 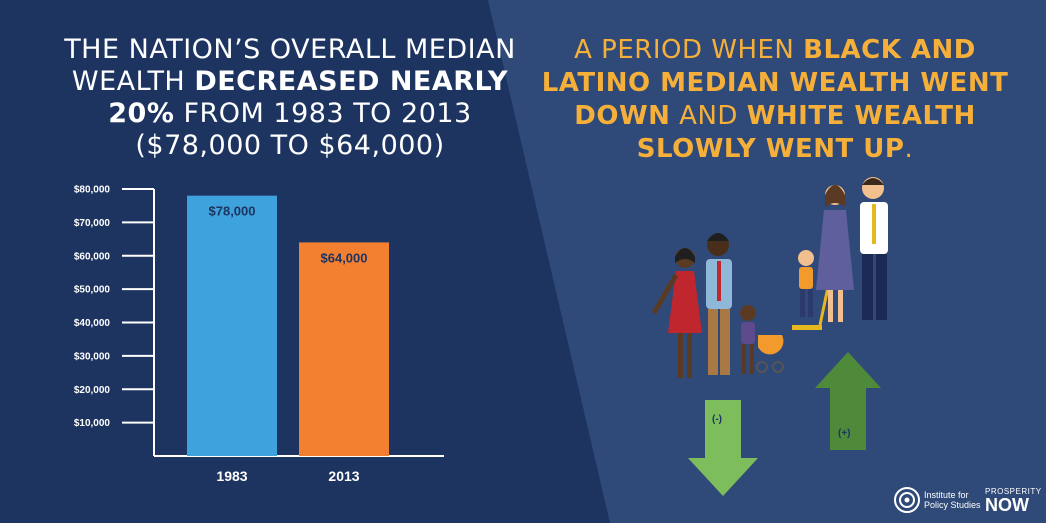 I want to click on families-illustration, so click(x=769, y=277).